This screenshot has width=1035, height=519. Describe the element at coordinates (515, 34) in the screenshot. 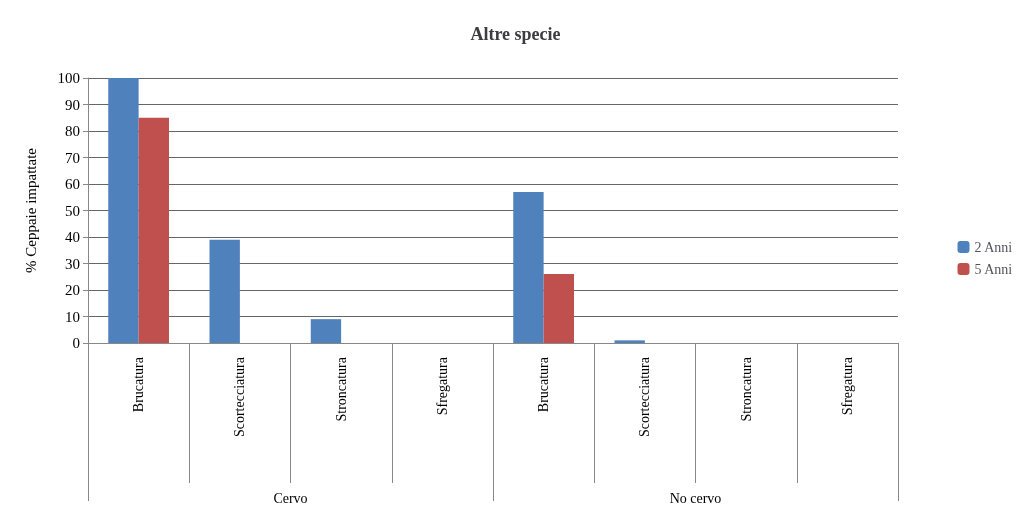

I see `chart-title: Altre specie` at that location.